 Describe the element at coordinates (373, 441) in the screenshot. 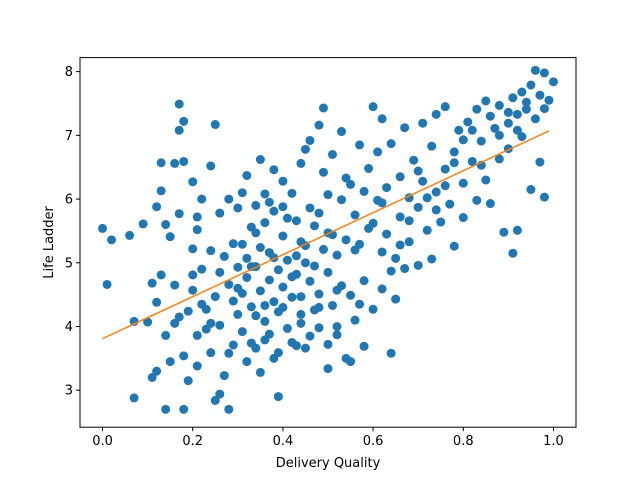

I see `x-tick-label: 0.6` at that location.